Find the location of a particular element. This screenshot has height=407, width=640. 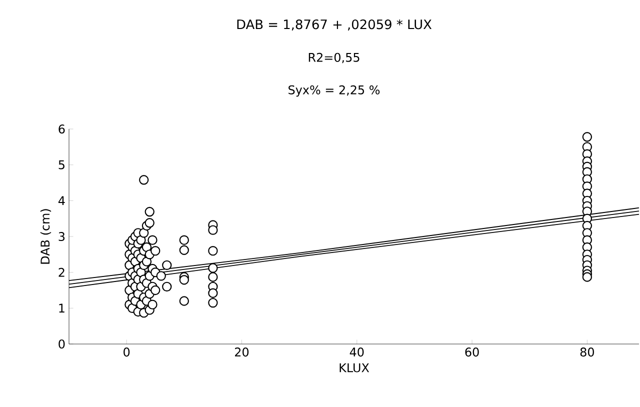

text: Syx% = 2,25 % is located at coordinates (334, 91).